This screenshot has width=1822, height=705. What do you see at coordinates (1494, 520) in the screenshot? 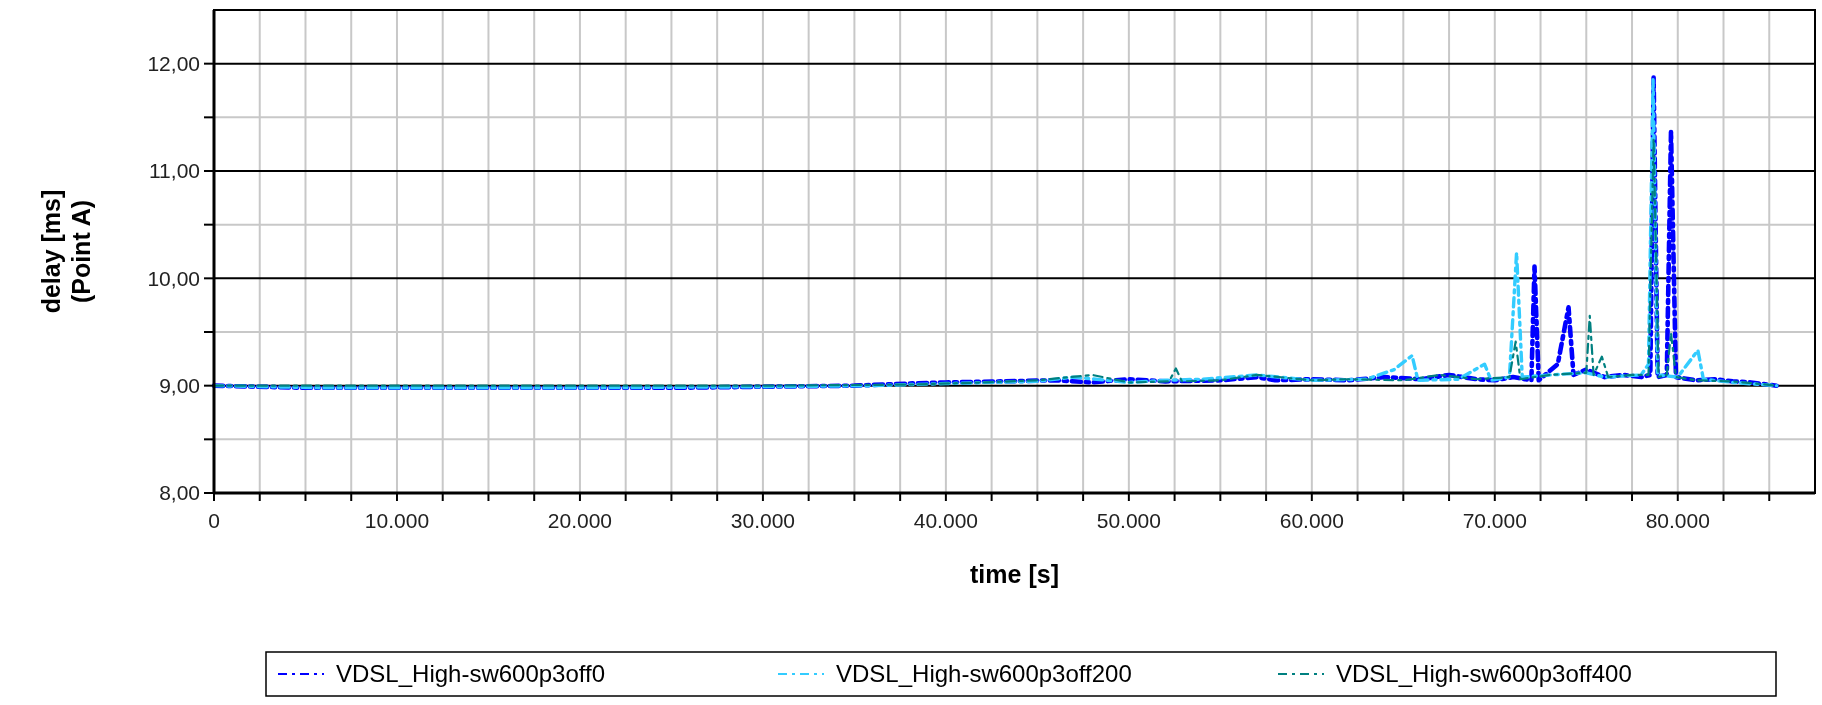
I see `x-tick-label: 70.000` at bounding box center [1494, 520].